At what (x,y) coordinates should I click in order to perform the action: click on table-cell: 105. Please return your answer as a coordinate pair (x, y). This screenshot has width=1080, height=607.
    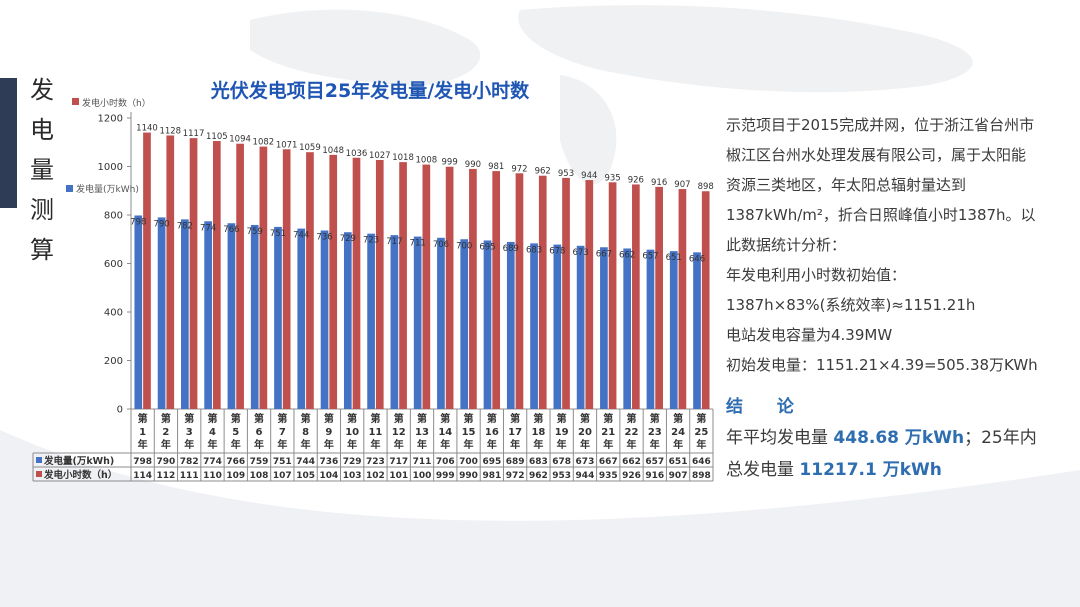
    Looking at the image, I should click on (305, 476).